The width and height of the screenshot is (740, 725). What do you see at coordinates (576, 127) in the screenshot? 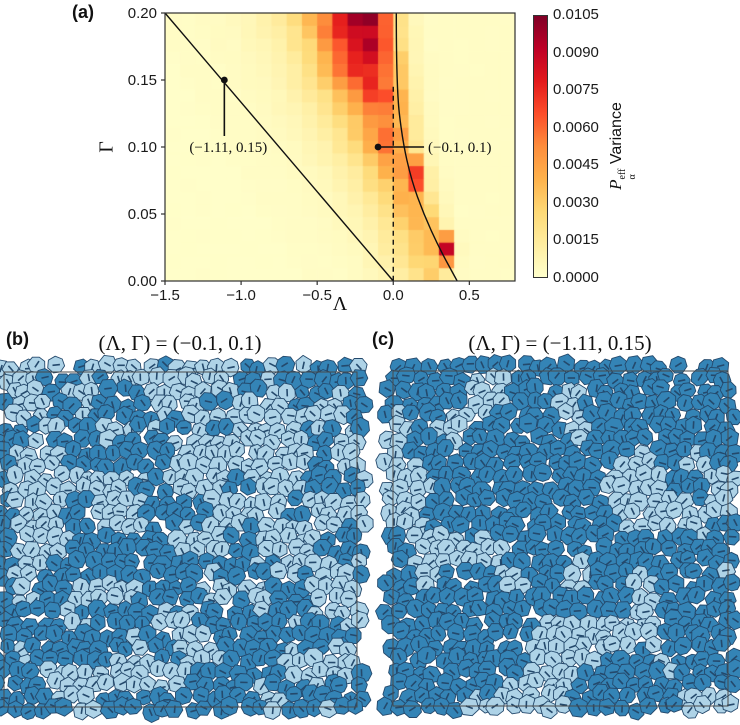
I see `colorbar-tick-label: 0.0060` at bounding box center [576, 127].